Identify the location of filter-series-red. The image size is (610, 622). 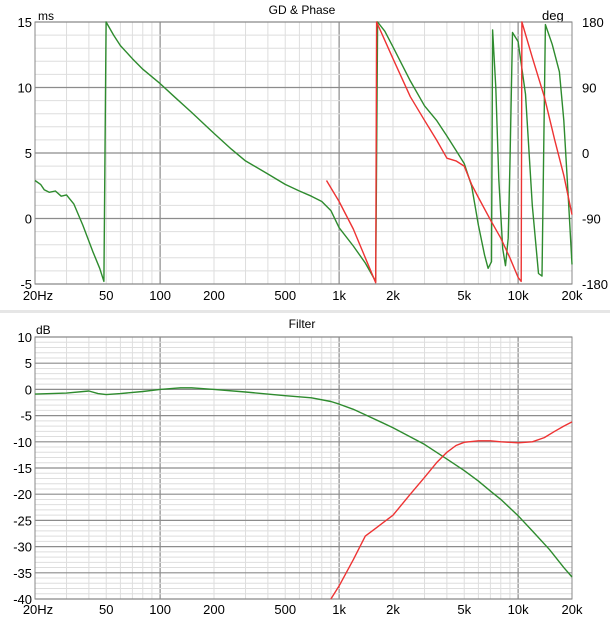
(451, 510).